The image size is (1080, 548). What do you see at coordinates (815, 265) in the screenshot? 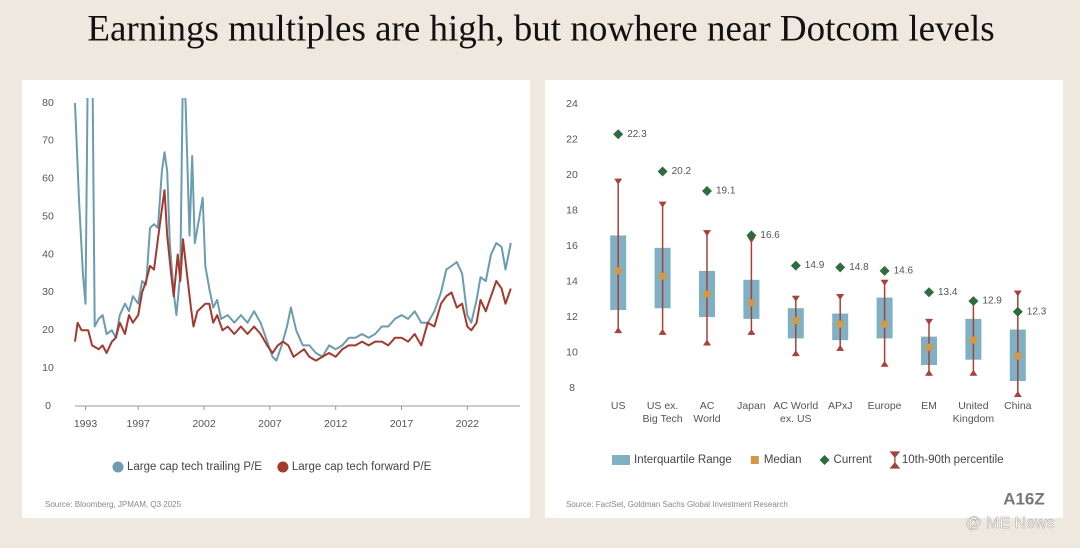
I see `value-label: 14.9` at bounding box center [815, 265].